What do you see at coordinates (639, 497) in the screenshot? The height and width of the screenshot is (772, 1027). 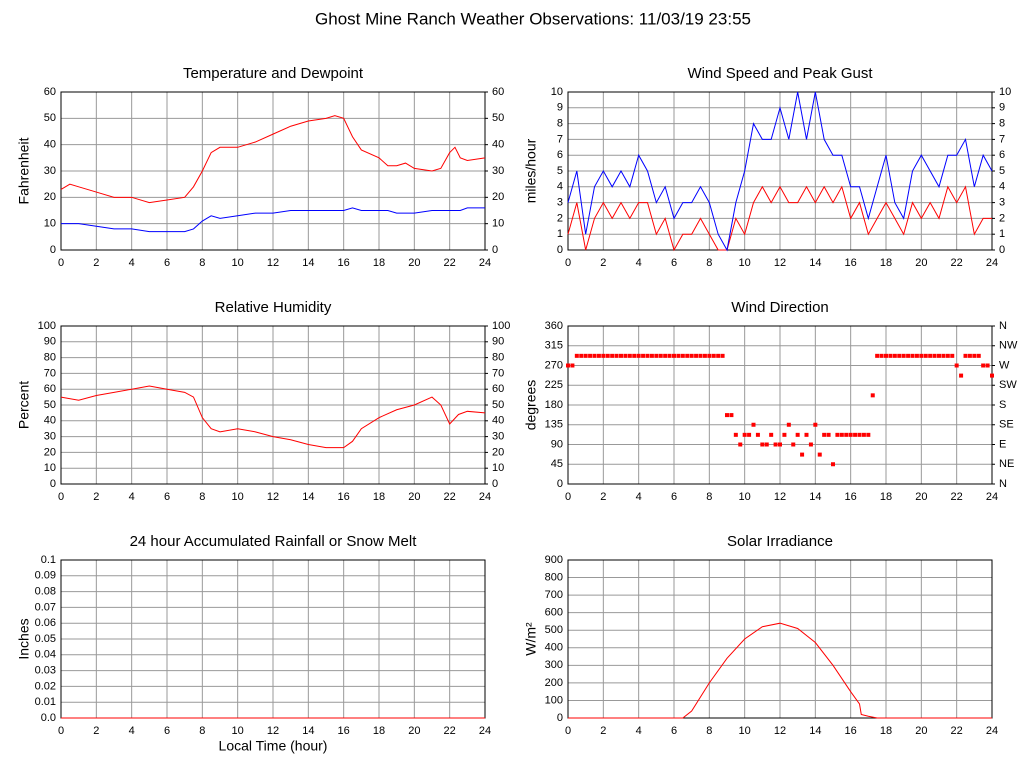 I see `x-tick-label: 4` at bounding box center [639, 497].